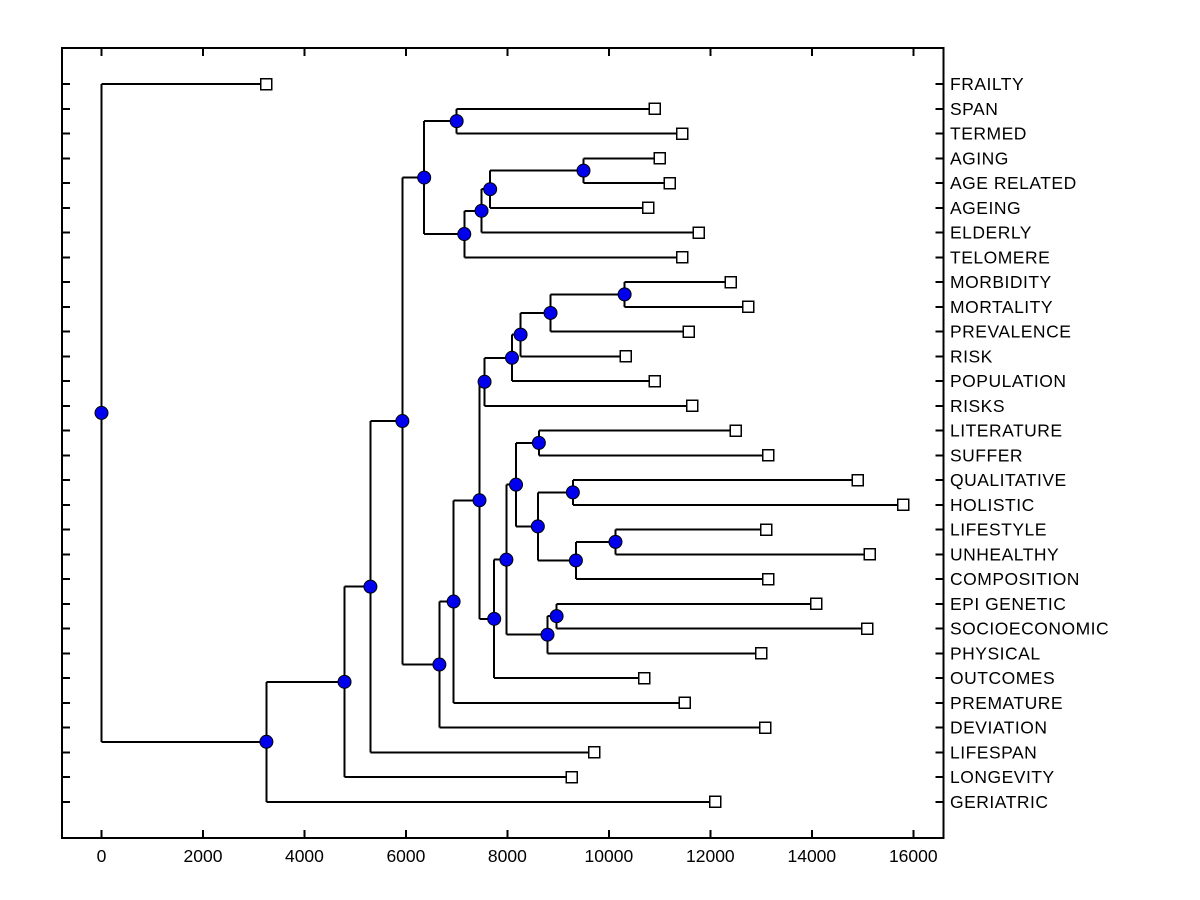 The height and width of the screenshot is (900, 1200). I want to click on leaf-label: MORBIDITY, so click(1001, 282).